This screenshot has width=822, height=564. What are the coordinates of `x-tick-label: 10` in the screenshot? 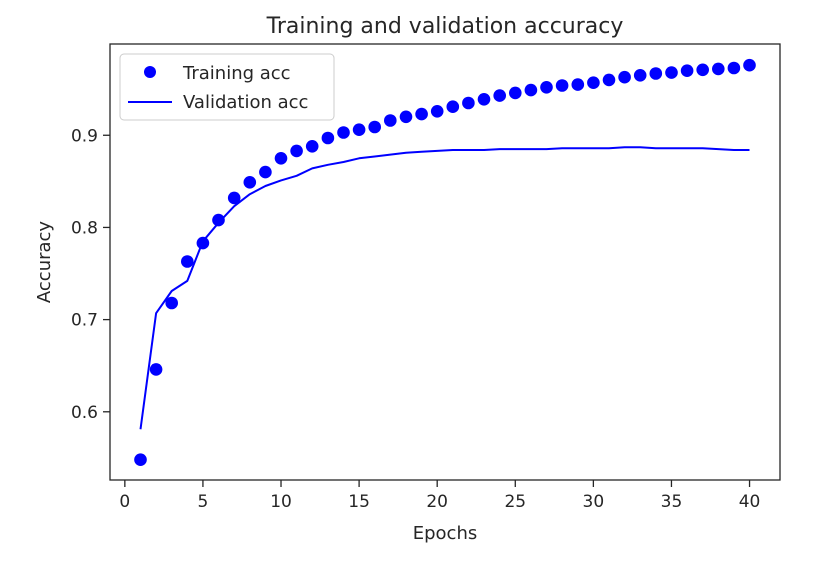 It's located at (281, 502).